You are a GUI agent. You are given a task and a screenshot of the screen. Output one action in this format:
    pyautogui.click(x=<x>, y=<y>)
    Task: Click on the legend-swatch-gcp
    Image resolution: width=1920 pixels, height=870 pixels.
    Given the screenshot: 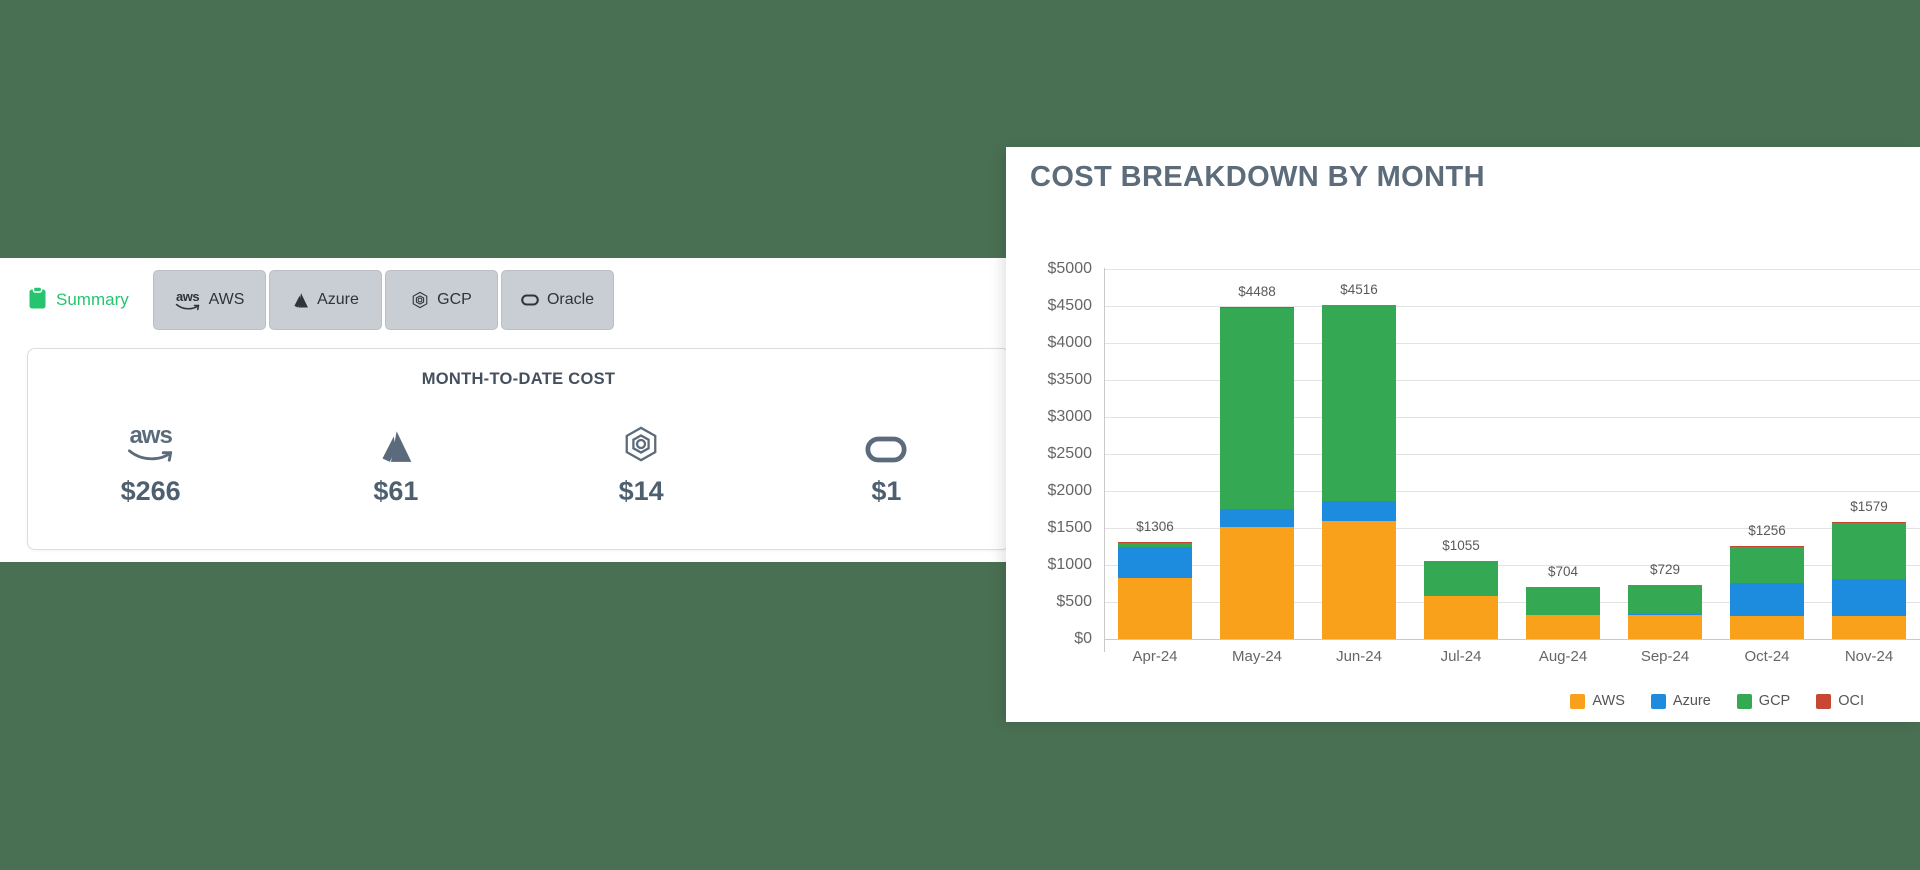 What is the action you would take?
    pyautogui.click(x=1744, y=701)
    